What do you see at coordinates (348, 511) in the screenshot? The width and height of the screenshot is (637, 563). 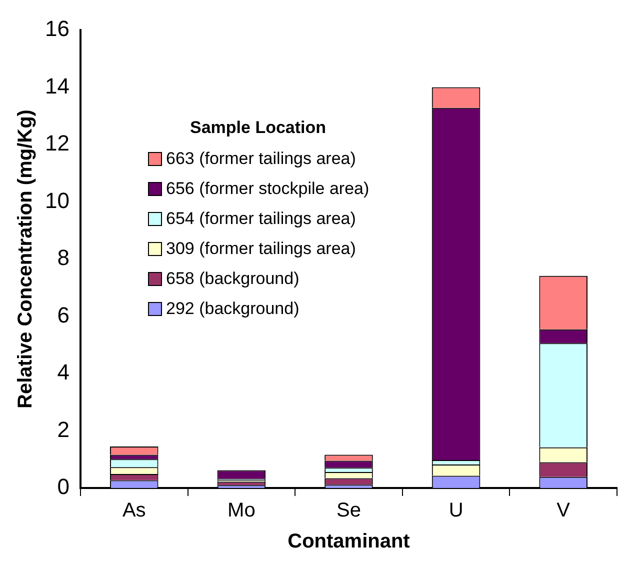 I see `x-tick-label: Se` at bounding box center [348, 511].